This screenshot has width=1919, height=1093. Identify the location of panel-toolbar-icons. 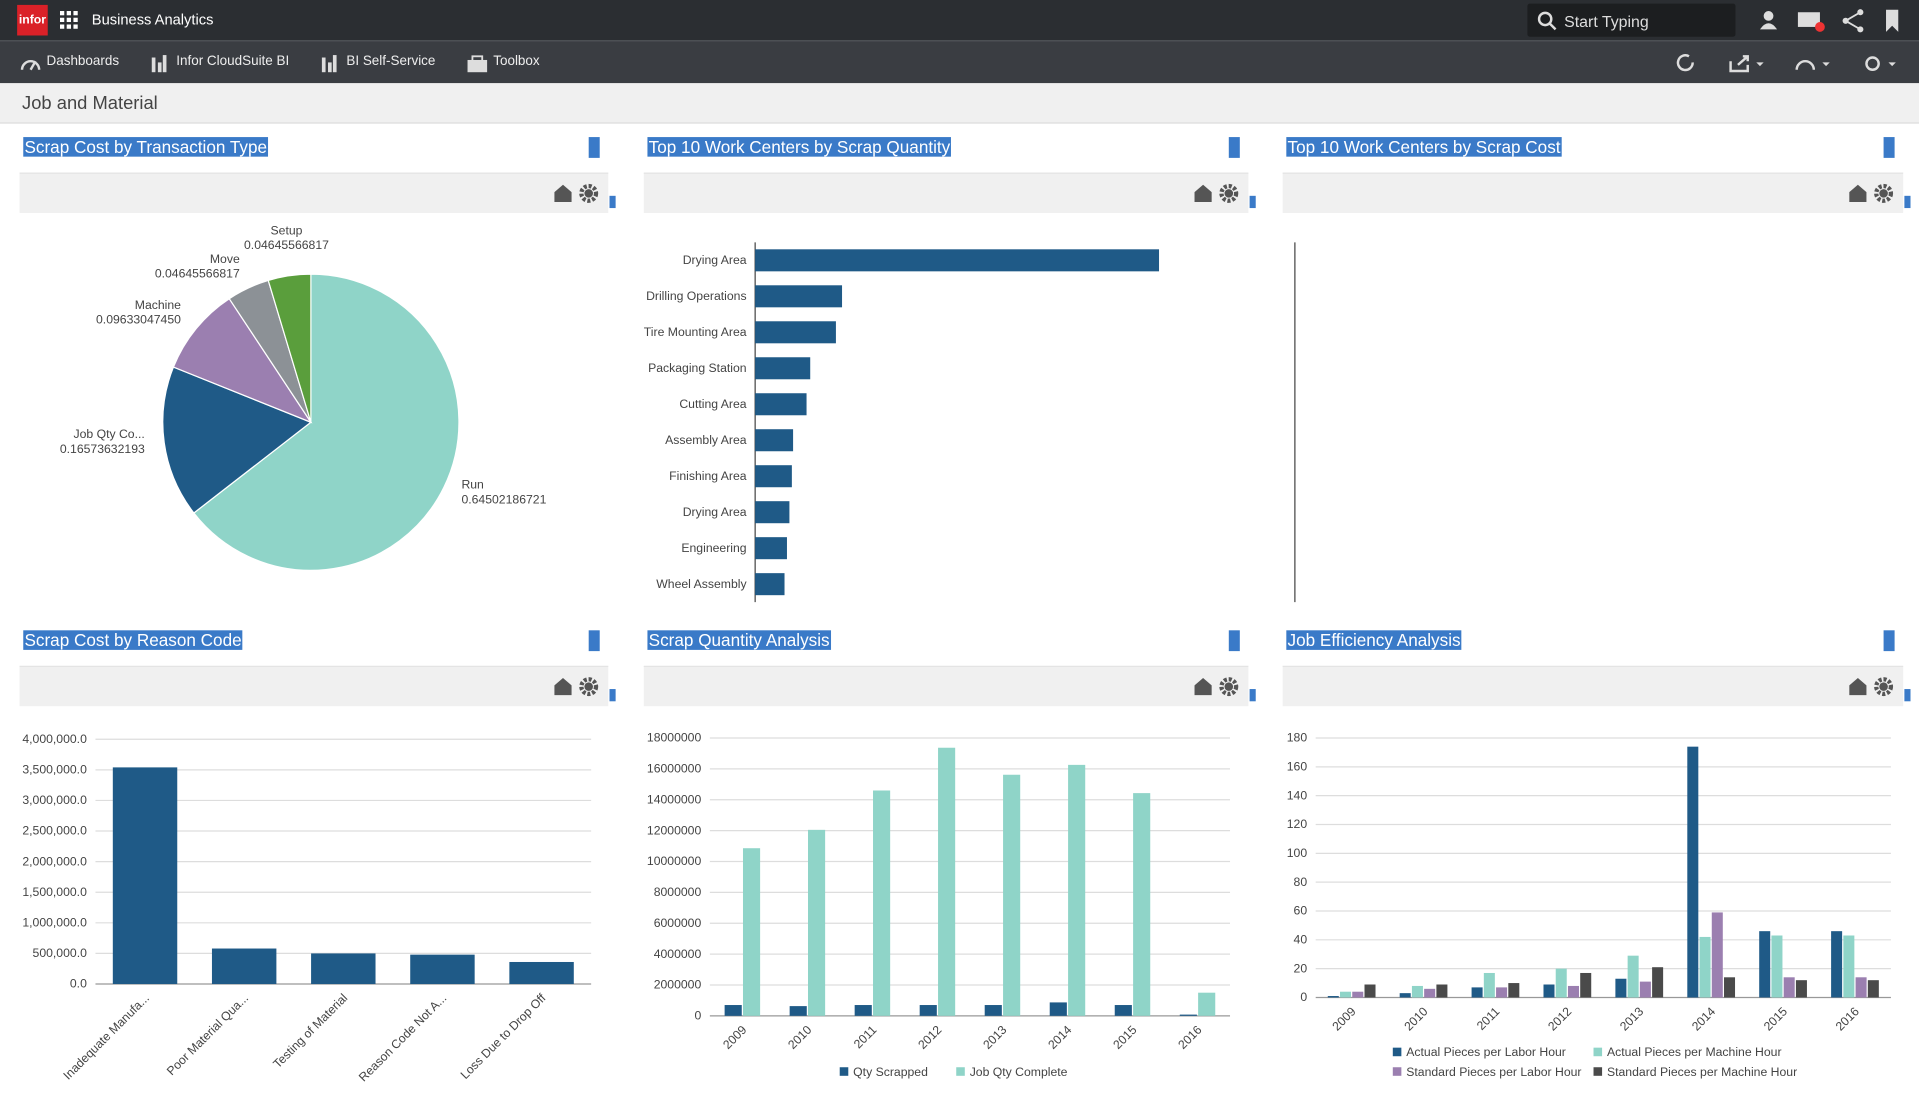
(1871, 193).